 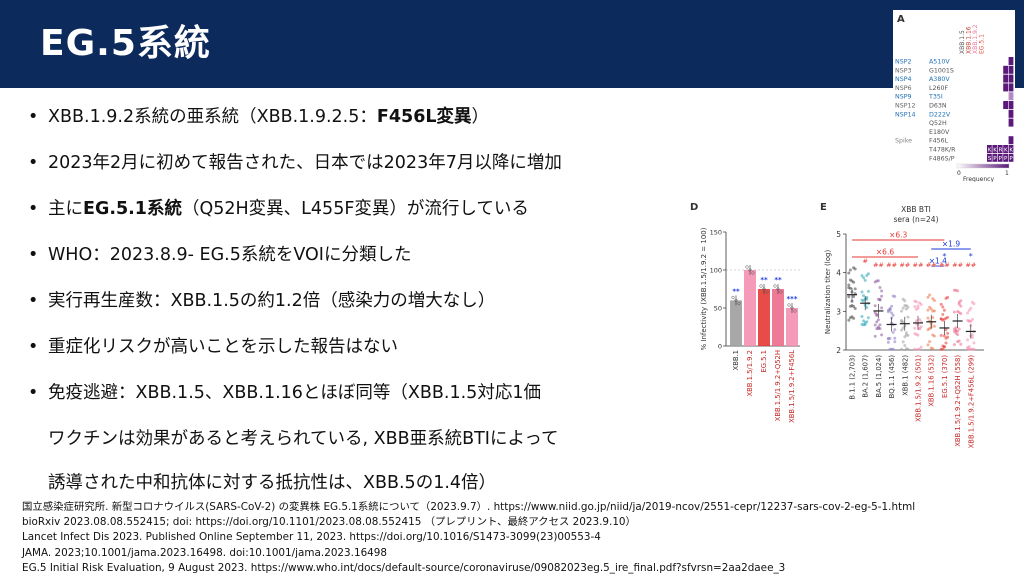 I want to click on x-tick-label: EG.5.1, so click(x=764, y=361).